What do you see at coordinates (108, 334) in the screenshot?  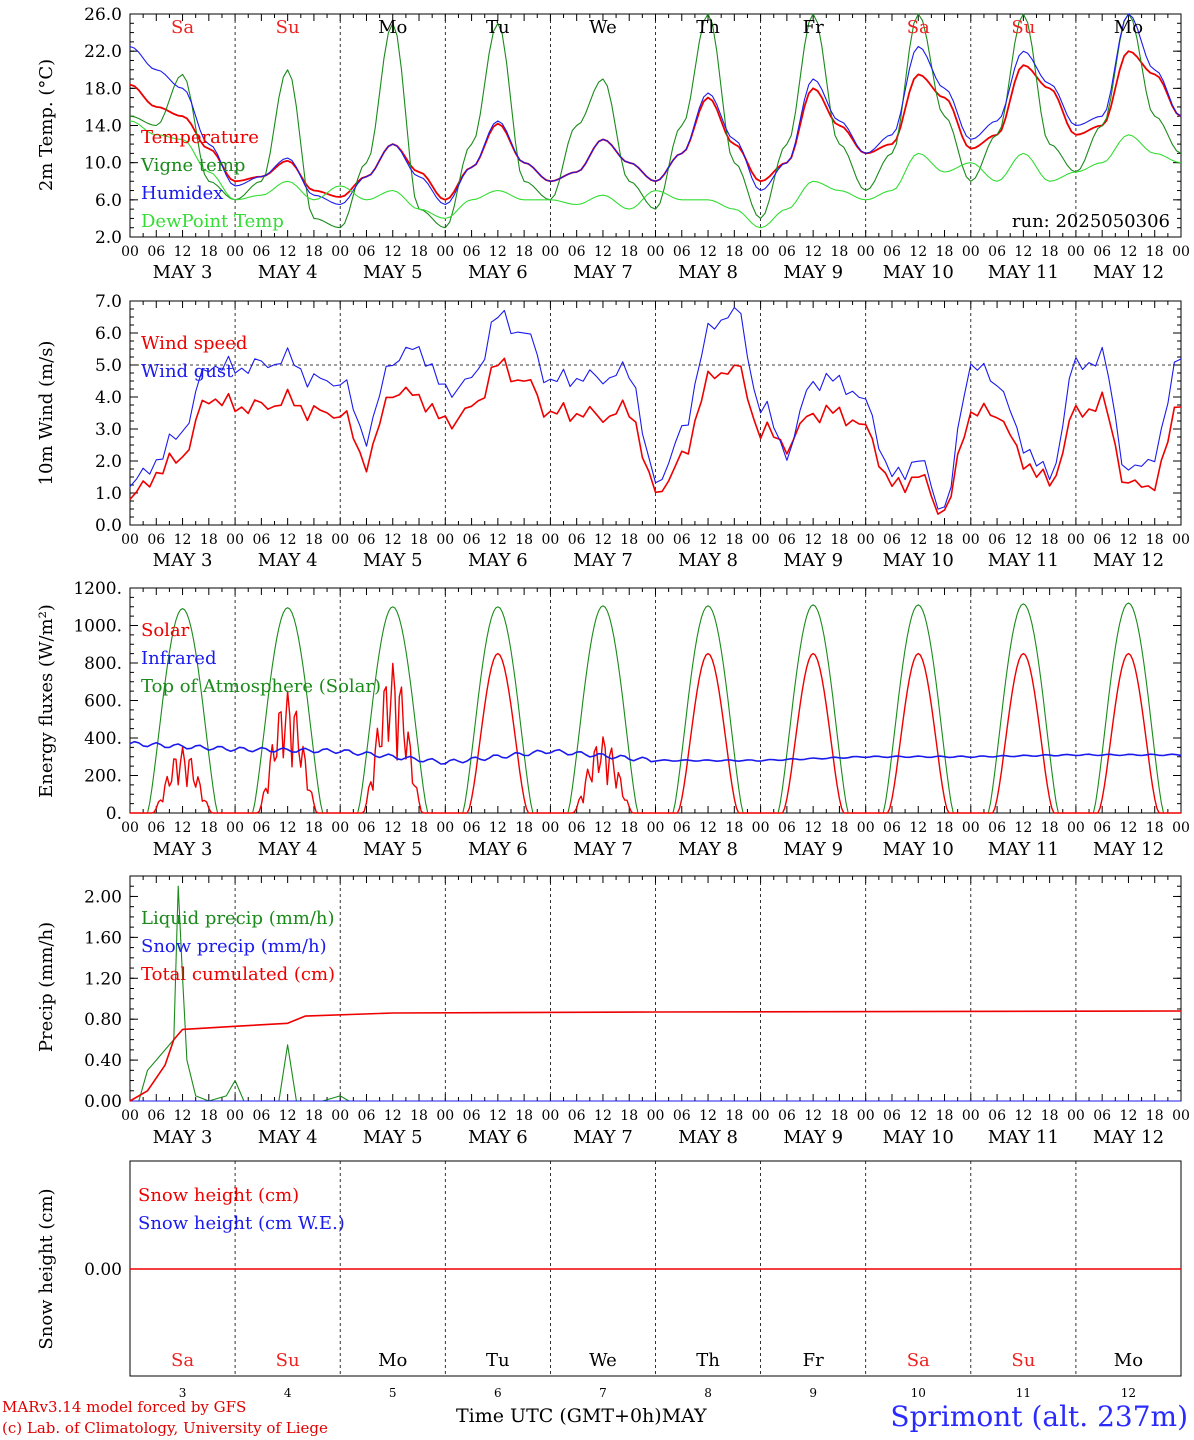 I see `y-tick-label: 6.0` at bounding box center [108, 334].